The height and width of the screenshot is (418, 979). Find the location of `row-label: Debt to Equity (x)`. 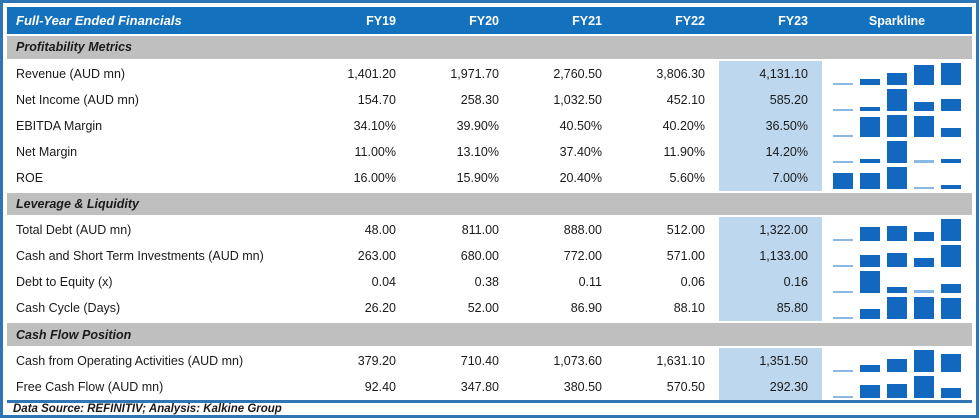

row-label: Debt to Equity (x) is located at coordinates (64, 282).